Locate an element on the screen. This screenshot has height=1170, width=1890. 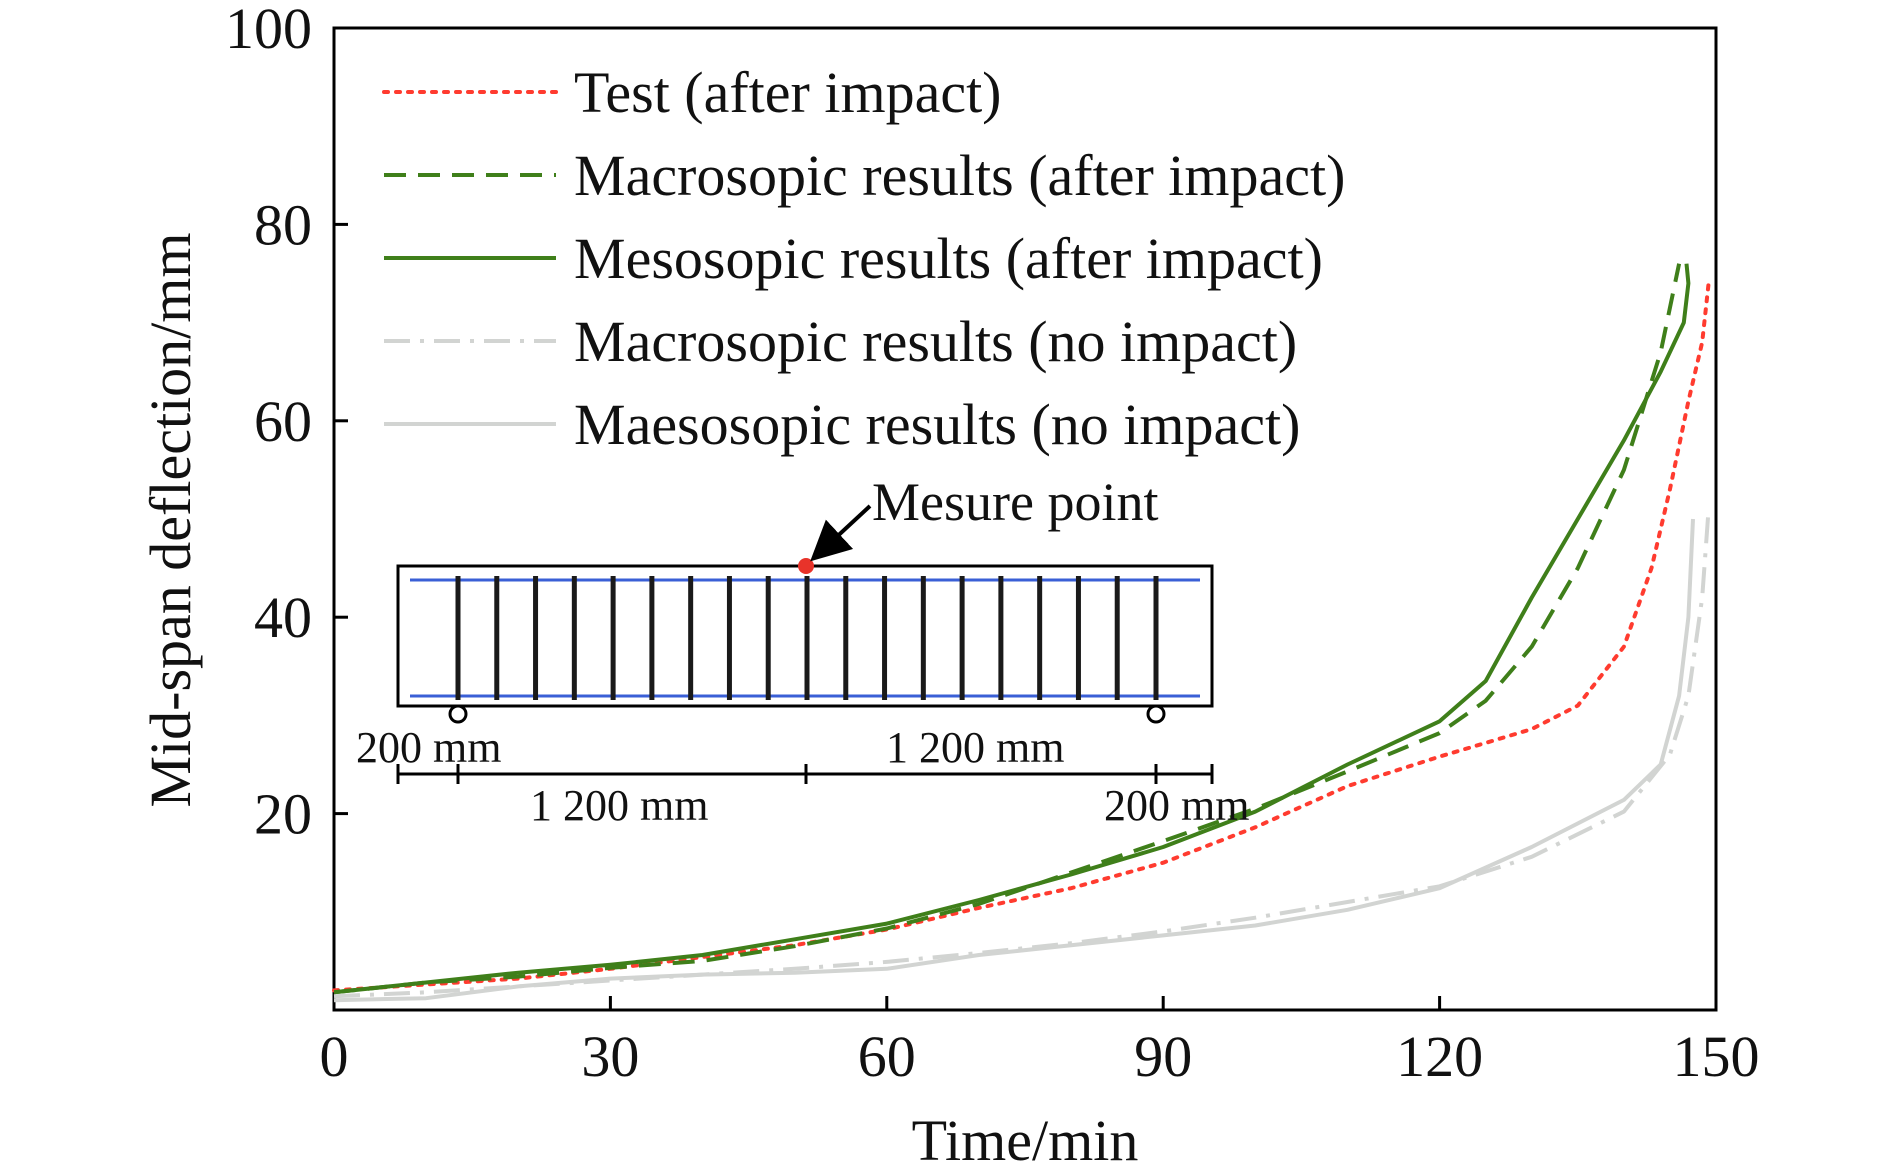
x-tick-label: 30 is located at coordinates (610, 1056).